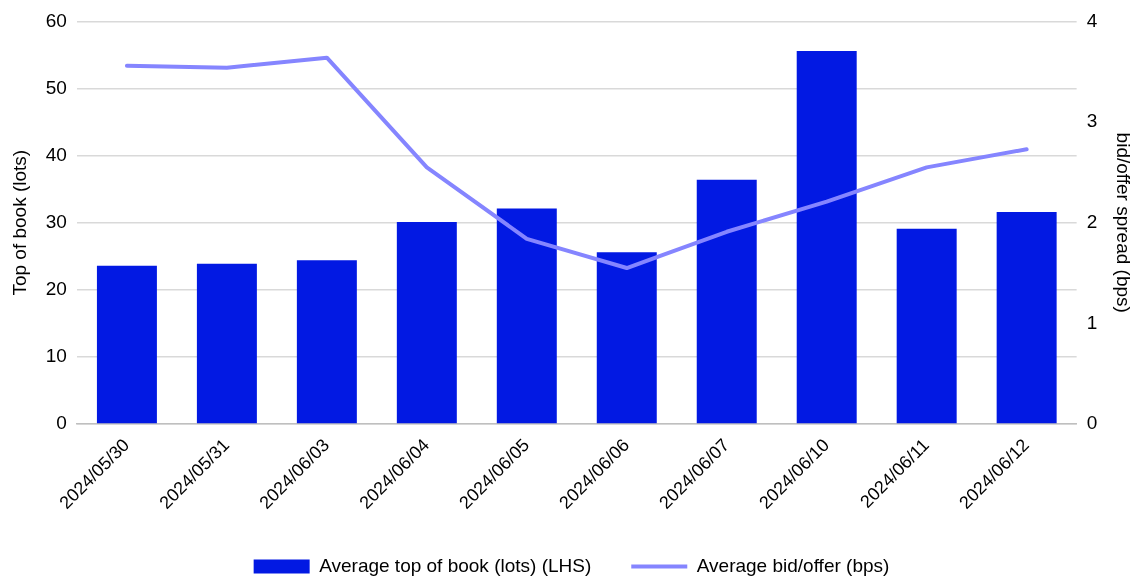 Image resolution: width=1143 pixels, height=586 pixels. I want to click on y2-tick-label: 0, so click(1092, 423).